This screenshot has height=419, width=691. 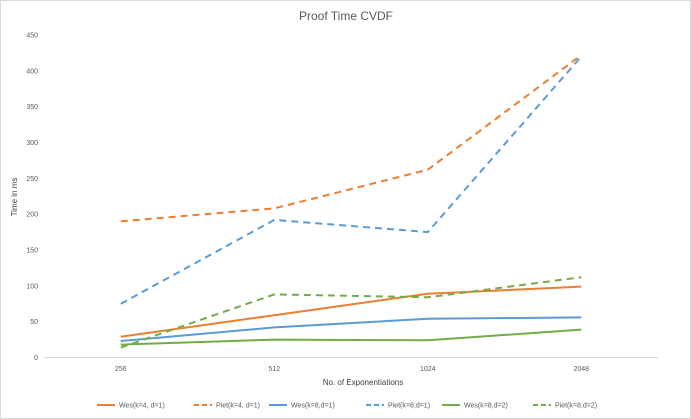 What do you see at coordinates (36, 358) in the screenshot?
I see `y-tick-label: 0` at bounding box center [36, 358].